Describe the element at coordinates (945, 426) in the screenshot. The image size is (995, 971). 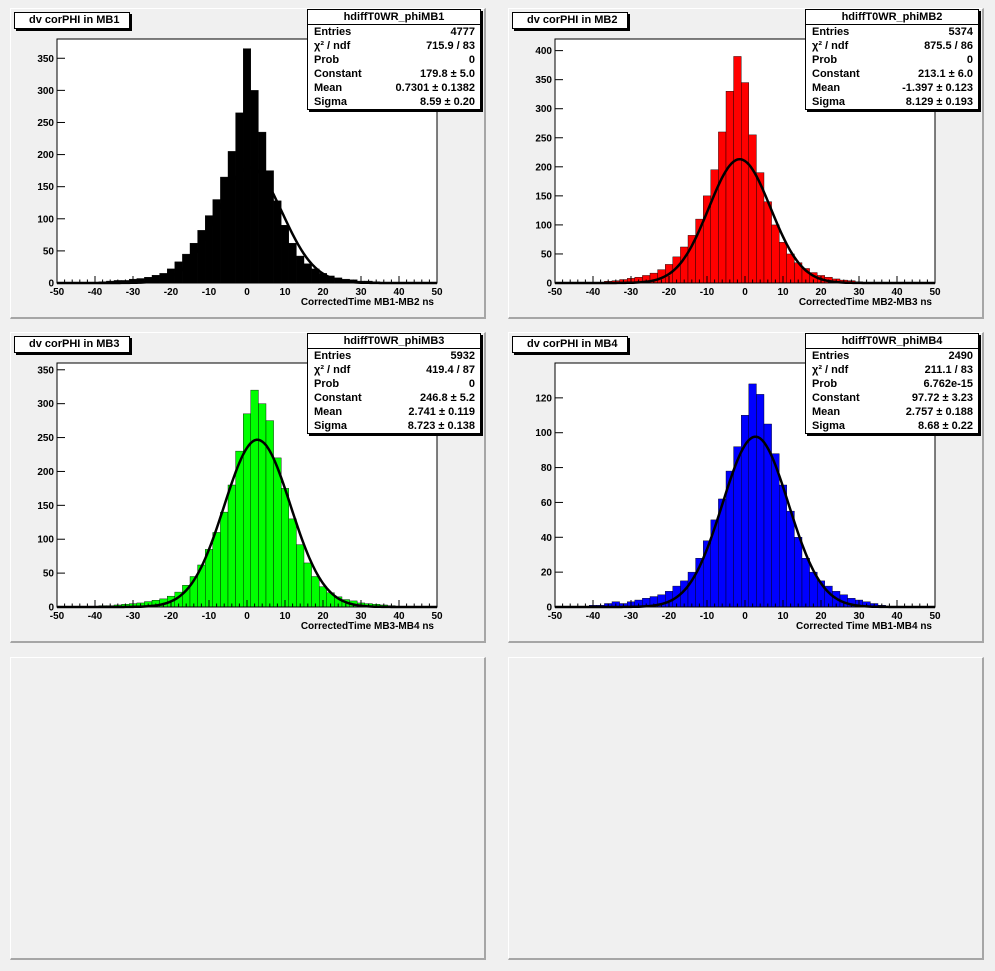
I see `stats-value: 8.68 ± 0.22` at that location.